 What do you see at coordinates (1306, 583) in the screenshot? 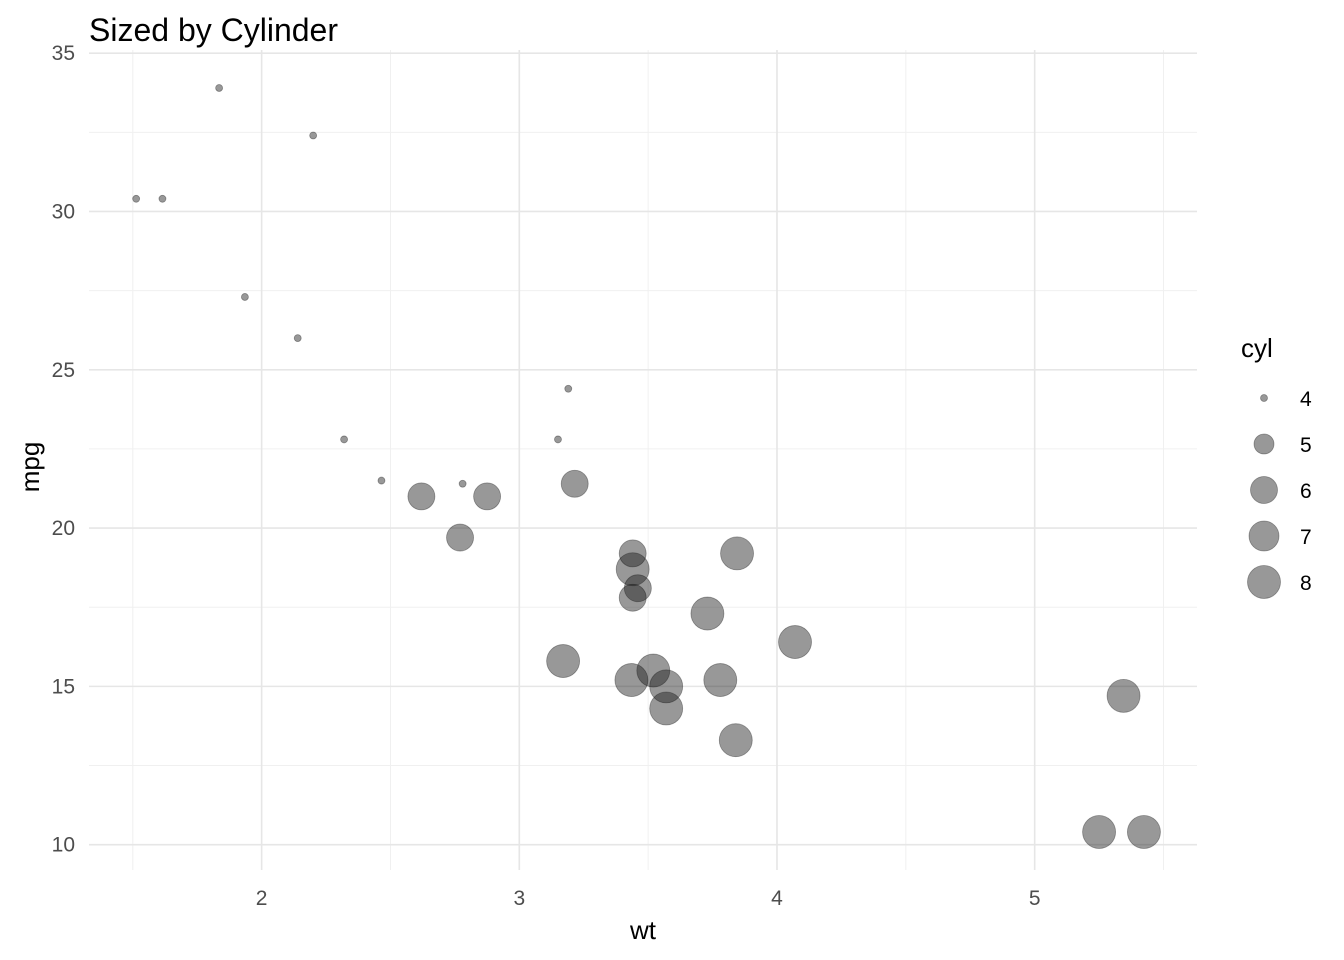
I see `legend-label: 8` at bounding box center [1306, 583].